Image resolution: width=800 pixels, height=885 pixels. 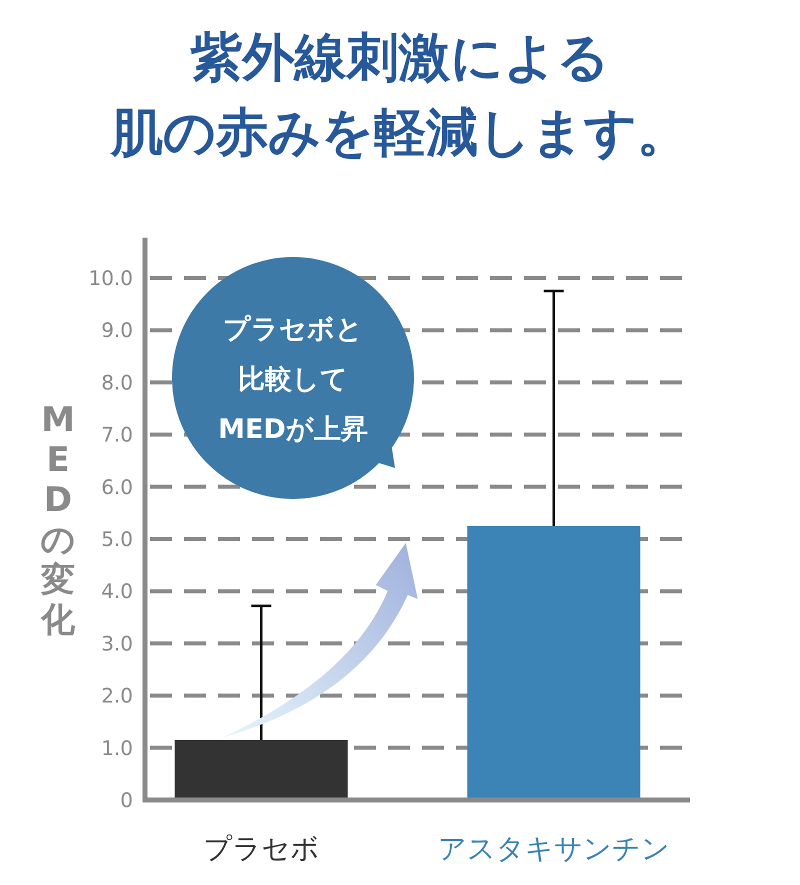 What do you see at coordinates (117, 643) in the screenshot?
I see `y-tick-label: 3.0` at bounding box center [117, 643].